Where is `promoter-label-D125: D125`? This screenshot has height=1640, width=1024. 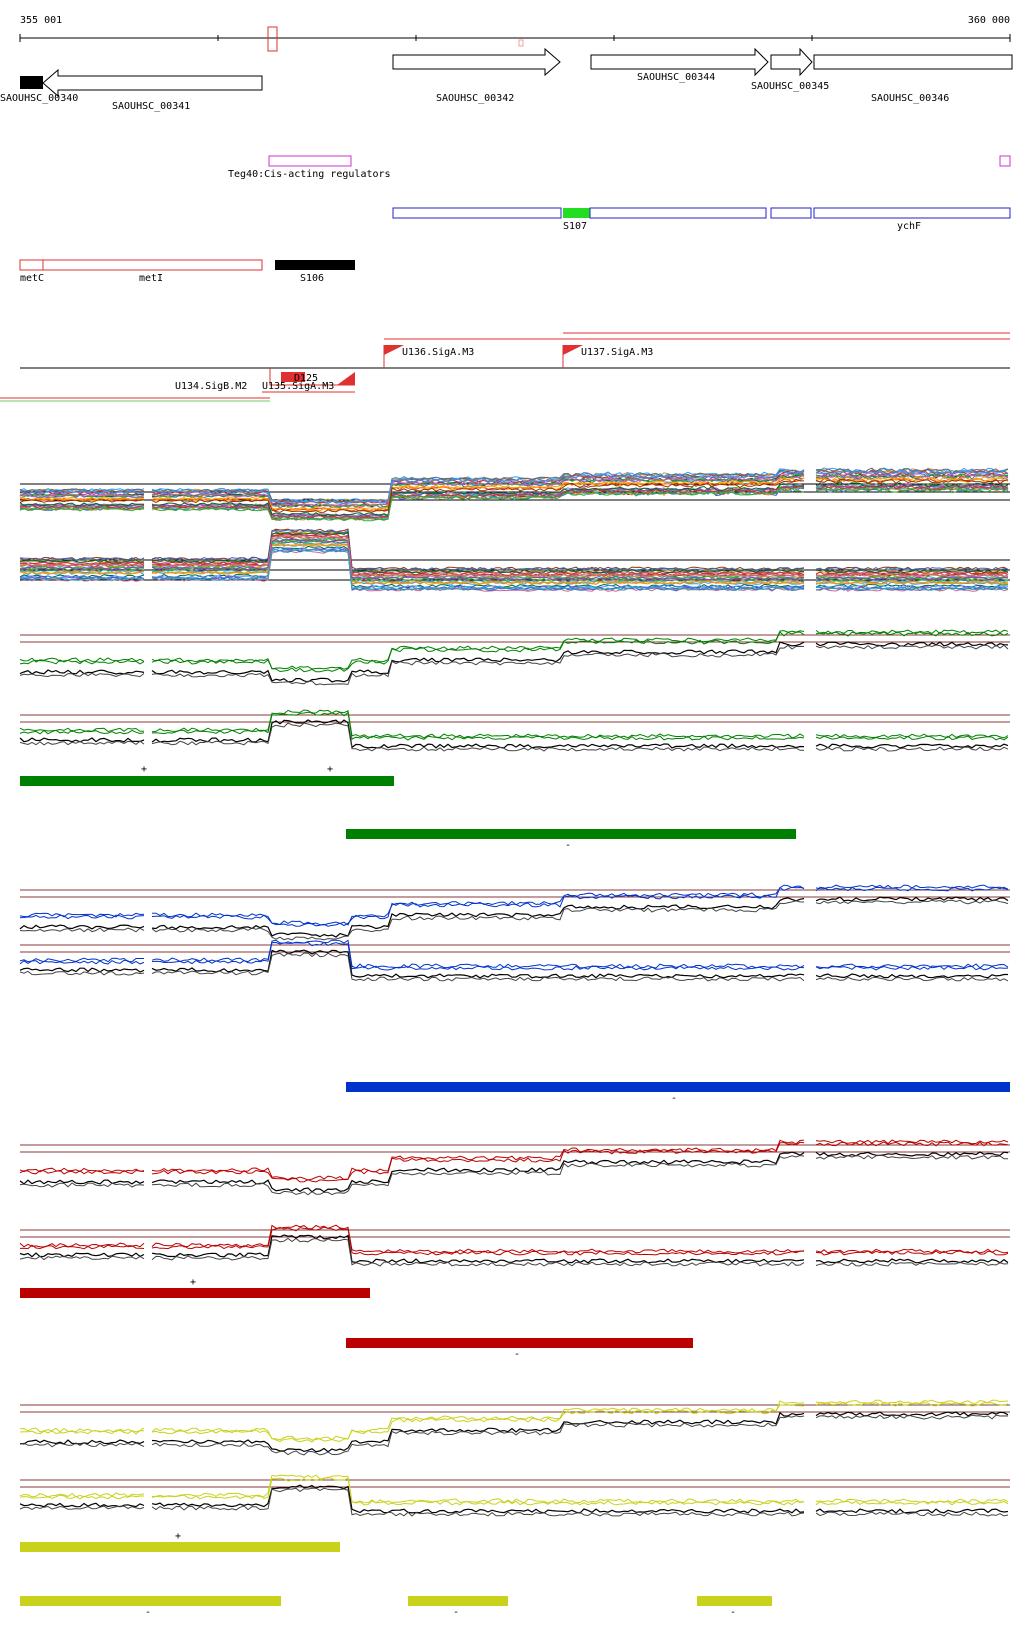
promoter-label-D125: D125 is located at coordinates (306, 378).